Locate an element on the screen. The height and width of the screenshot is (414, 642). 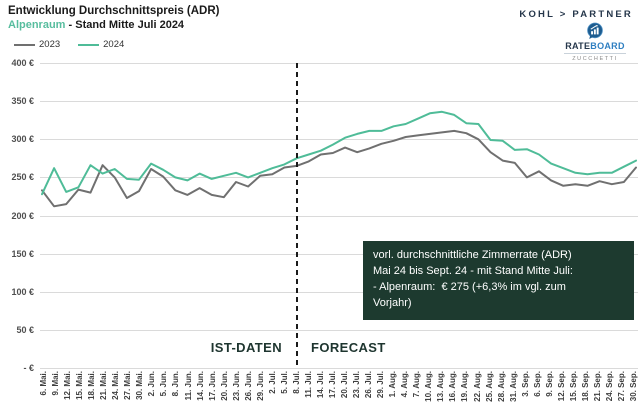
x-axis-tick-label: 1. Aug. is located at coordinates (393, 384).